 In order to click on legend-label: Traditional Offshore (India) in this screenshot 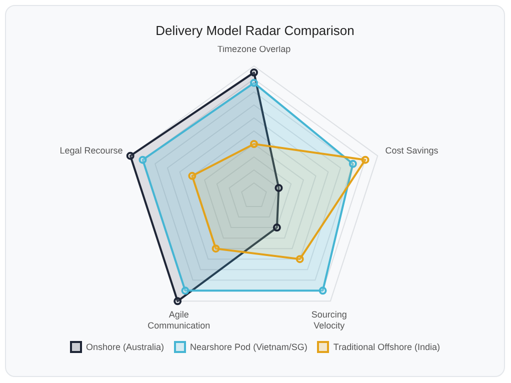, I will do `click(386, 347)`.